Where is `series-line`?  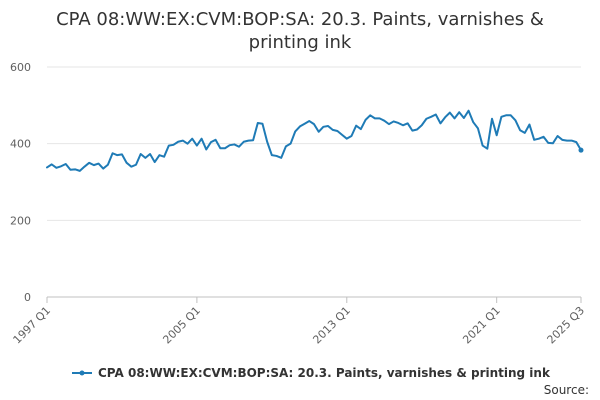 series-line is located at coordinates (314, 140).